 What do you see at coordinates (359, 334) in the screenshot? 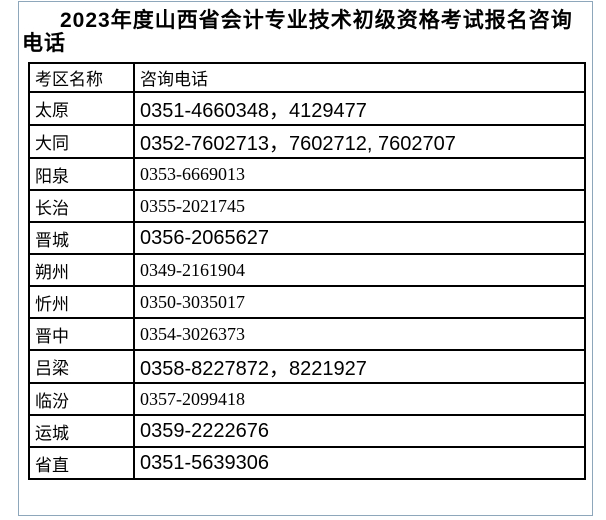
I see `phone-cell: 0354-3026373` at bounding box center [359, 334].